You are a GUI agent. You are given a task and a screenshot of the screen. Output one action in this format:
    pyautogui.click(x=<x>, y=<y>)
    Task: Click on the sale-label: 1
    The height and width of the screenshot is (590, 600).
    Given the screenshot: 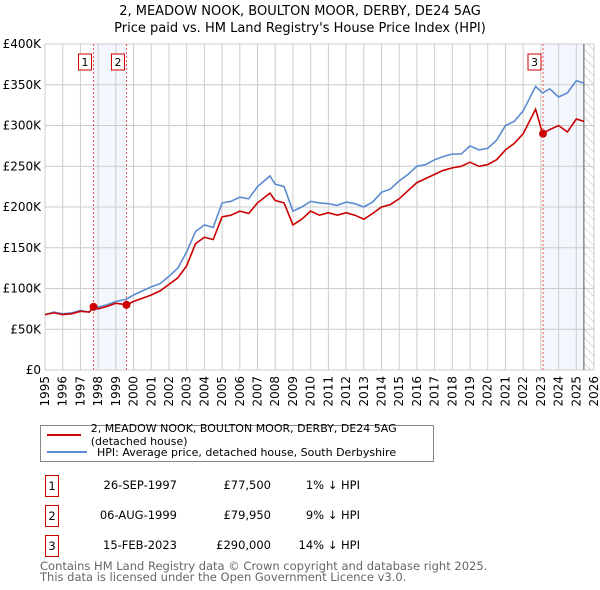 What is the action you would take?
    pyautogui.click(x=85, y=62)
    